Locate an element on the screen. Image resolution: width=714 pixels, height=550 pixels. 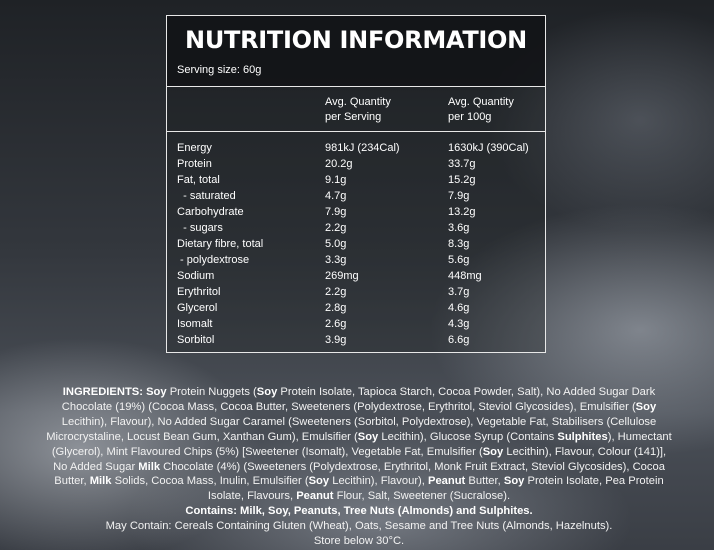
storage: Store below 30°C. is located at coordinates (359, 541).